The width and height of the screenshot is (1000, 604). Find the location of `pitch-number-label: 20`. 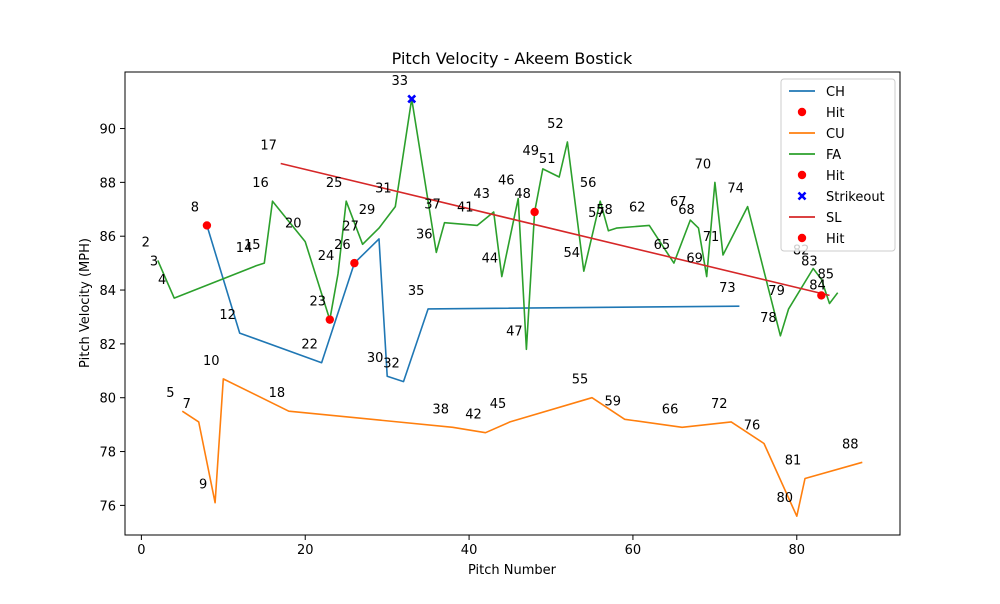

pitch-number-label: 20 is located at coordinates (293, 224).